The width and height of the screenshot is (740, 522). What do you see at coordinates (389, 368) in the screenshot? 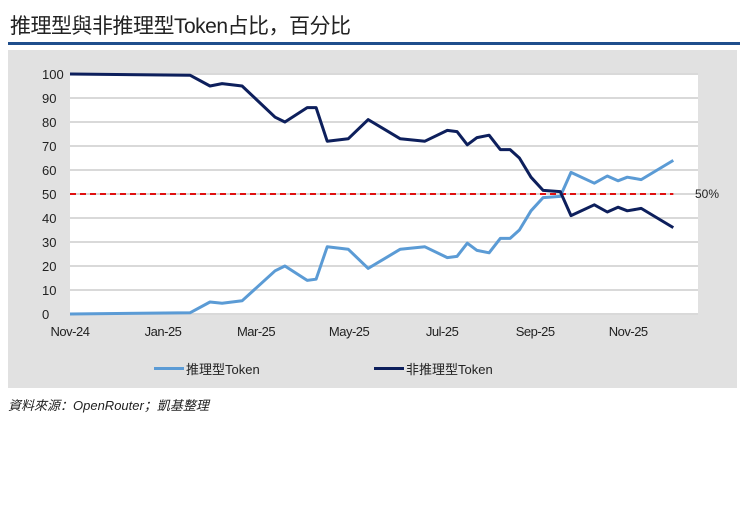
I see `legend-swatch-non-reasoning` at bounding box center [389, 368].